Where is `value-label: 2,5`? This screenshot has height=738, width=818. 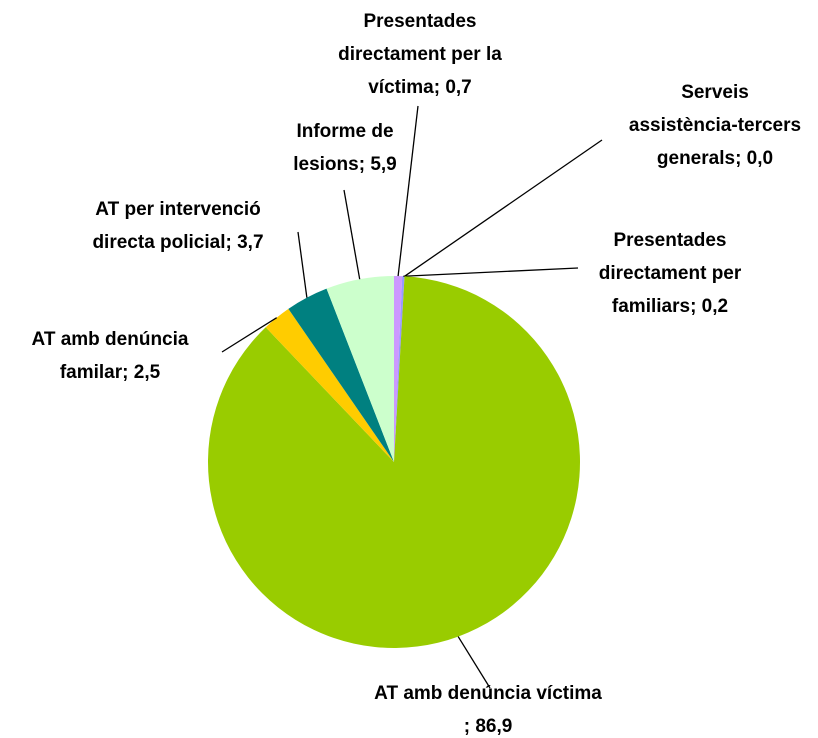 value-label: 2,5 is located at coordinates (147, 372).